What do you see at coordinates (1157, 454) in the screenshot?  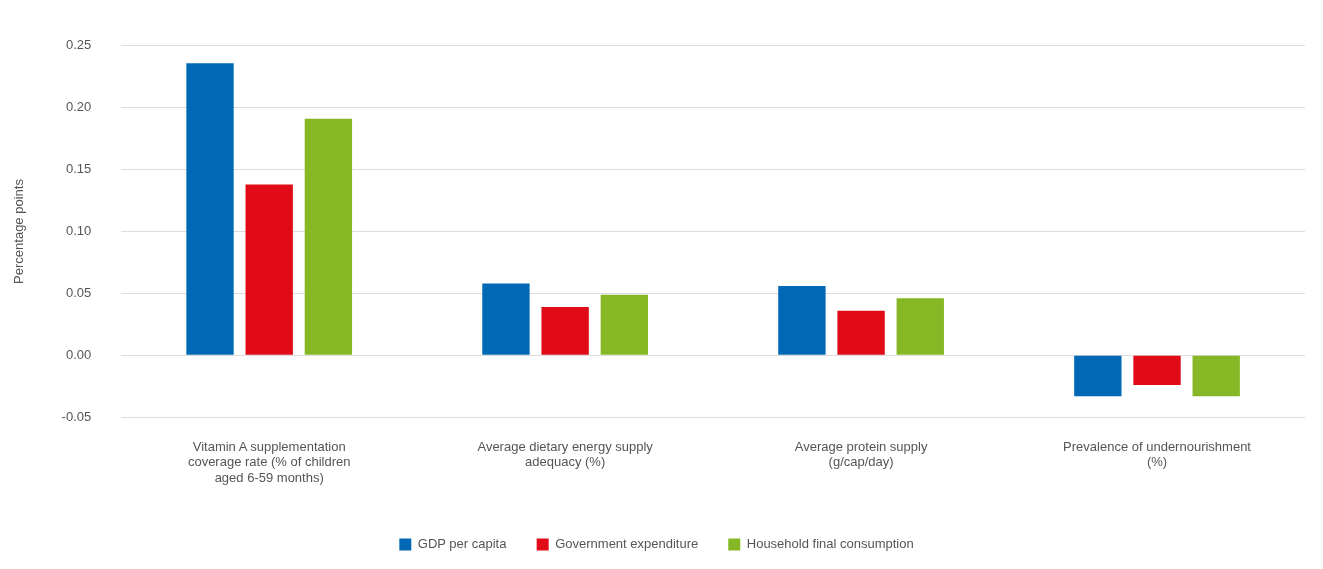 I see `x-tick-label: Prevalence of undernourishment (%)` at bounding box center [1157, 454].